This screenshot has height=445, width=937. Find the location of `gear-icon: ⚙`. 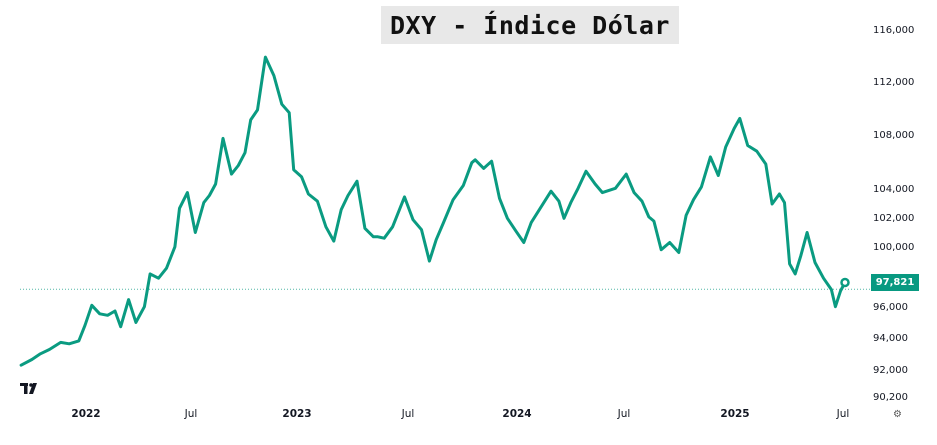

gear-icon: ⚙ is located at coordinates (897, 414).